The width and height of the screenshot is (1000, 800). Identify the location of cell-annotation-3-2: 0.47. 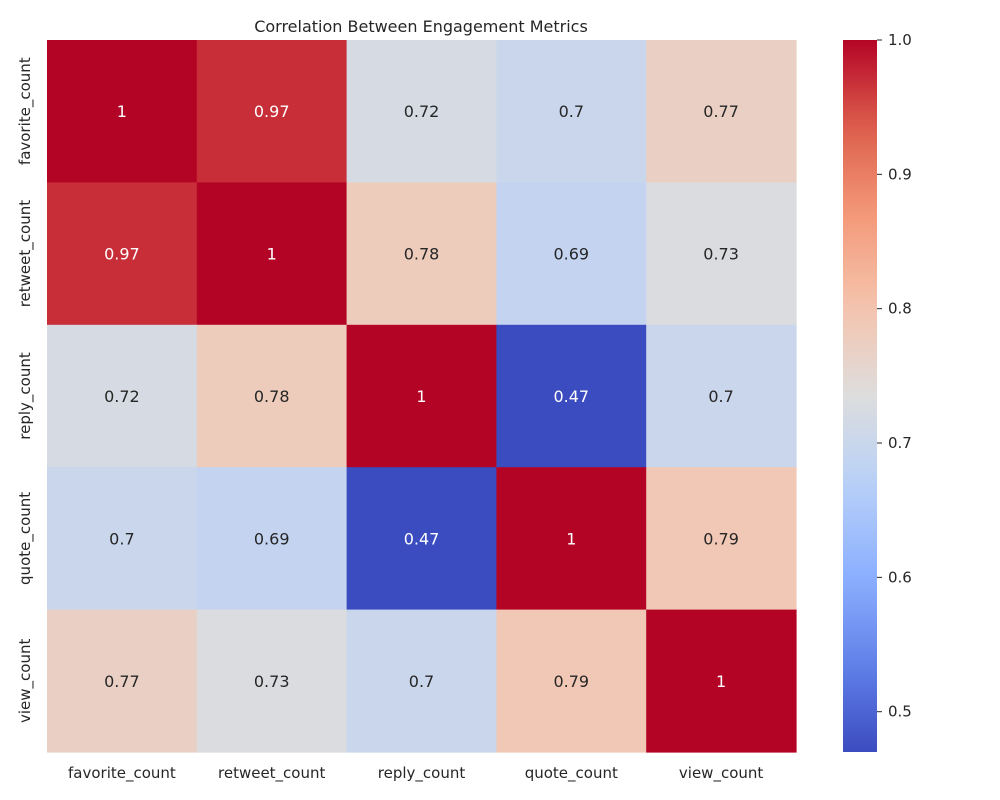
(422, 538).